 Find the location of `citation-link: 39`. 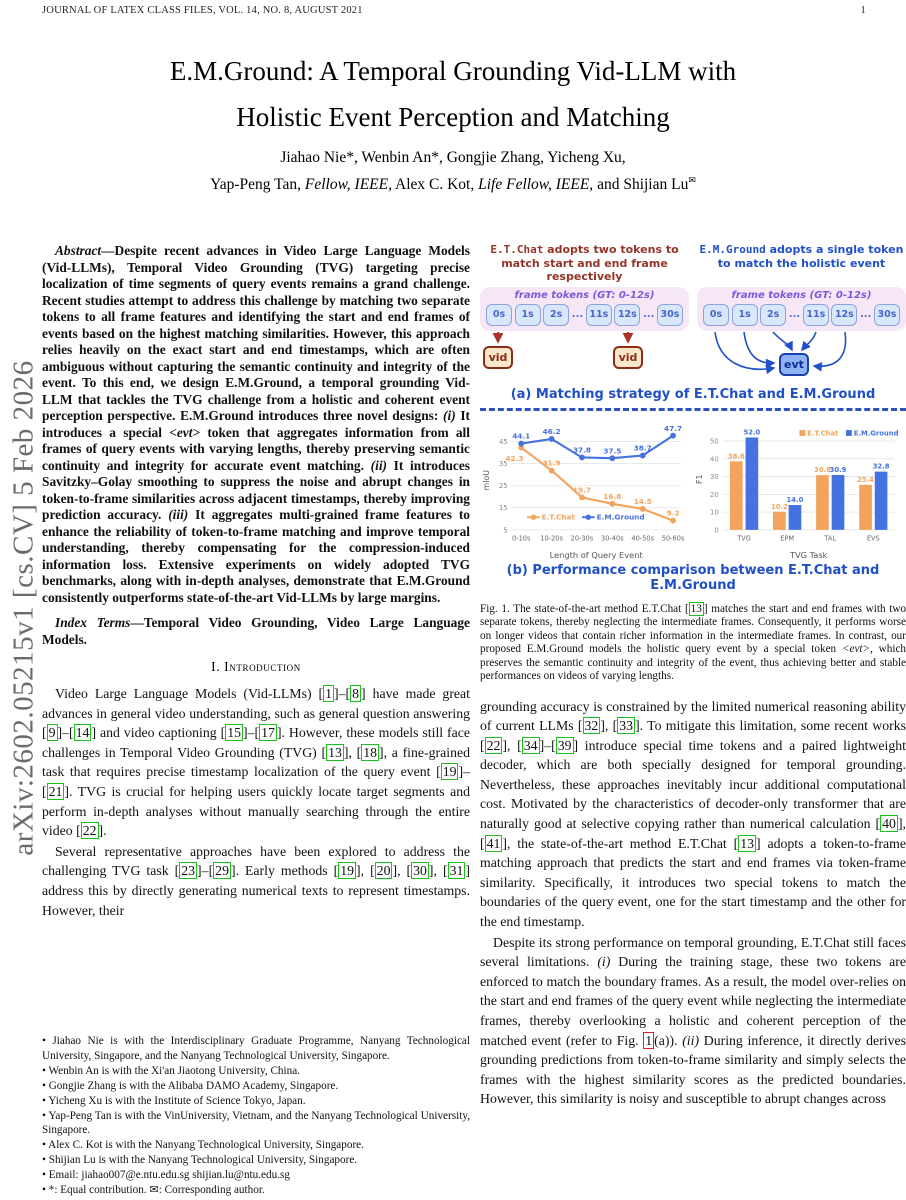

citation-link: 39 is located at coordinates (564, 745).